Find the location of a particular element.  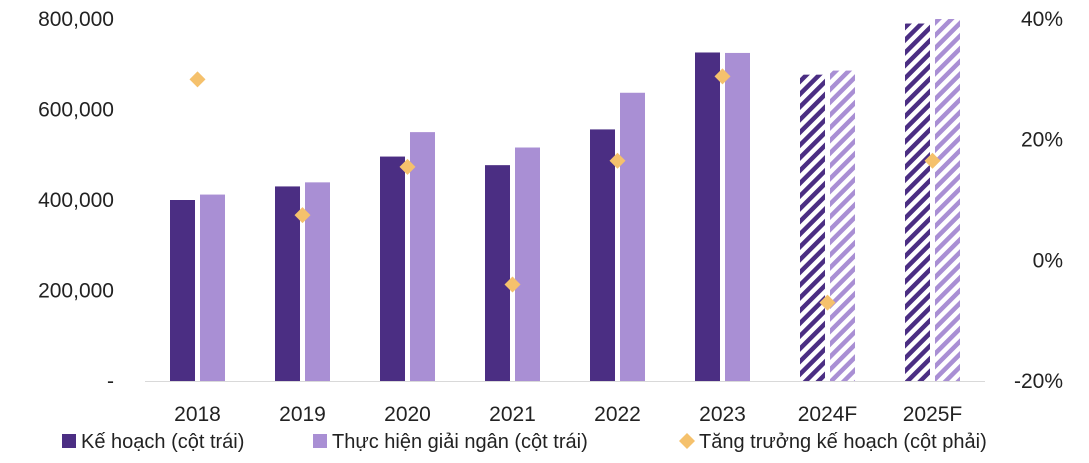

marker-tang-truong-2024F is located at coordinates (827, 302).